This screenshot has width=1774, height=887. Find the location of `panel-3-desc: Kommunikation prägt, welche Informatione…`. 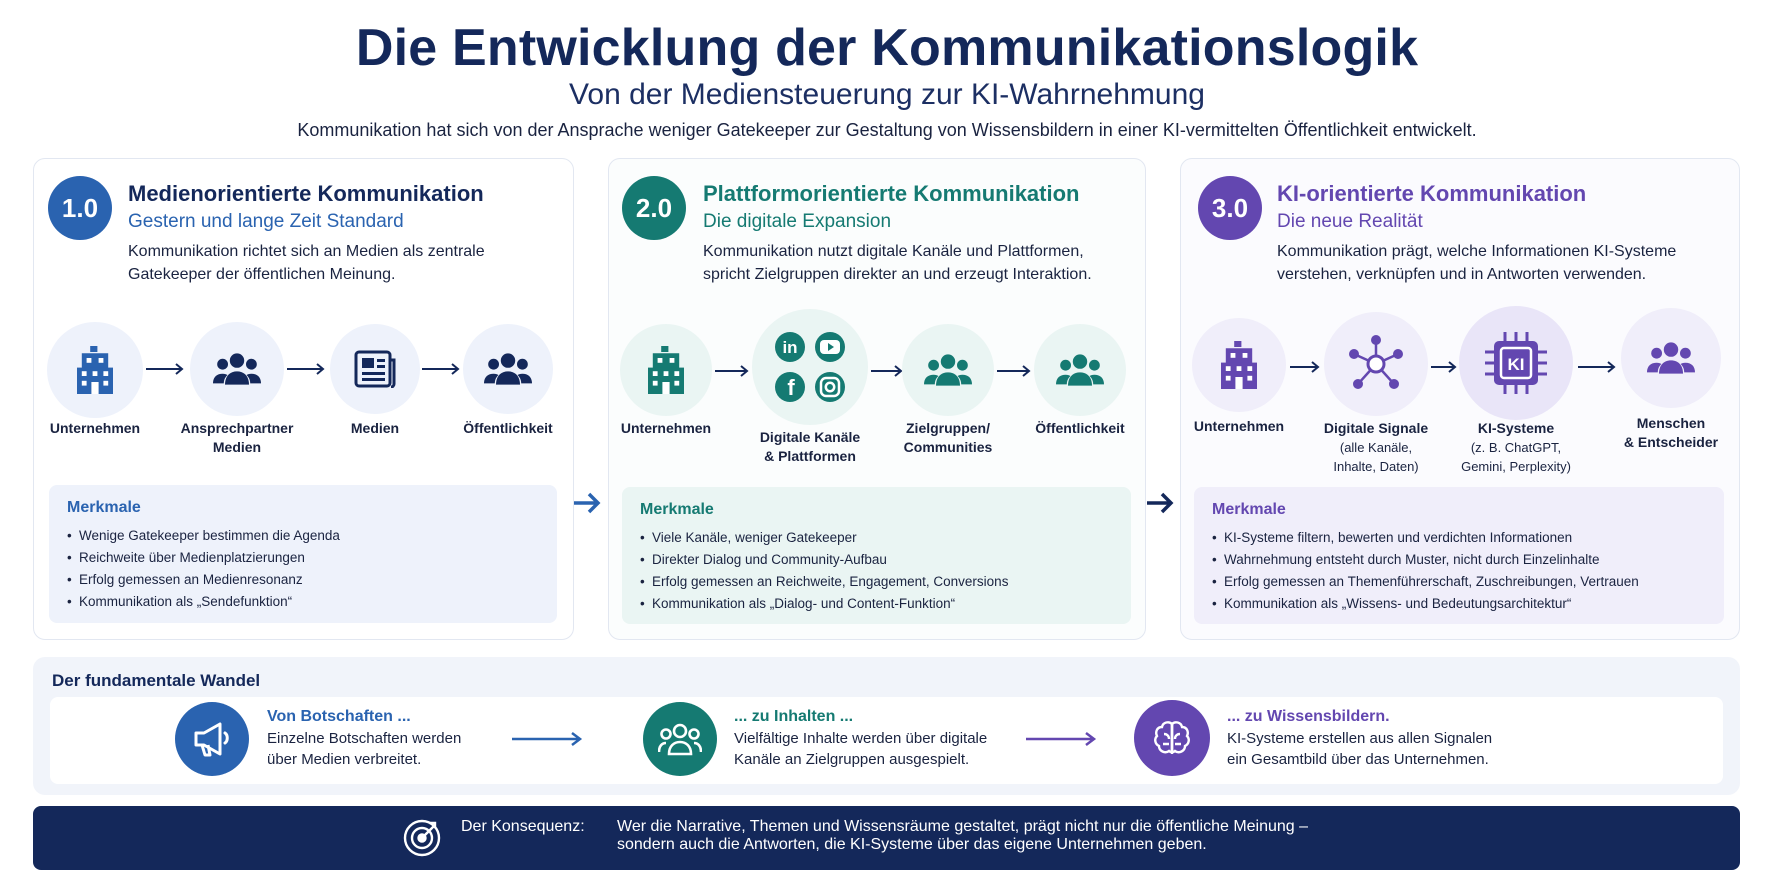

panel-3-desc: Kommunikation prägt, welche Informatione… is located at coordinates (1477, 263).